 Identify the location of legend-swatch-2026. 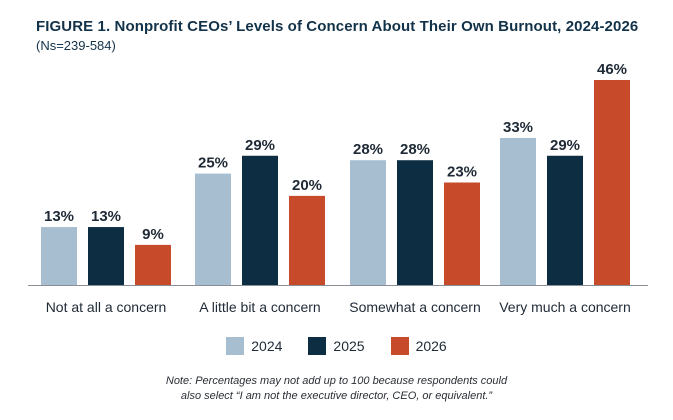
(399, 346).